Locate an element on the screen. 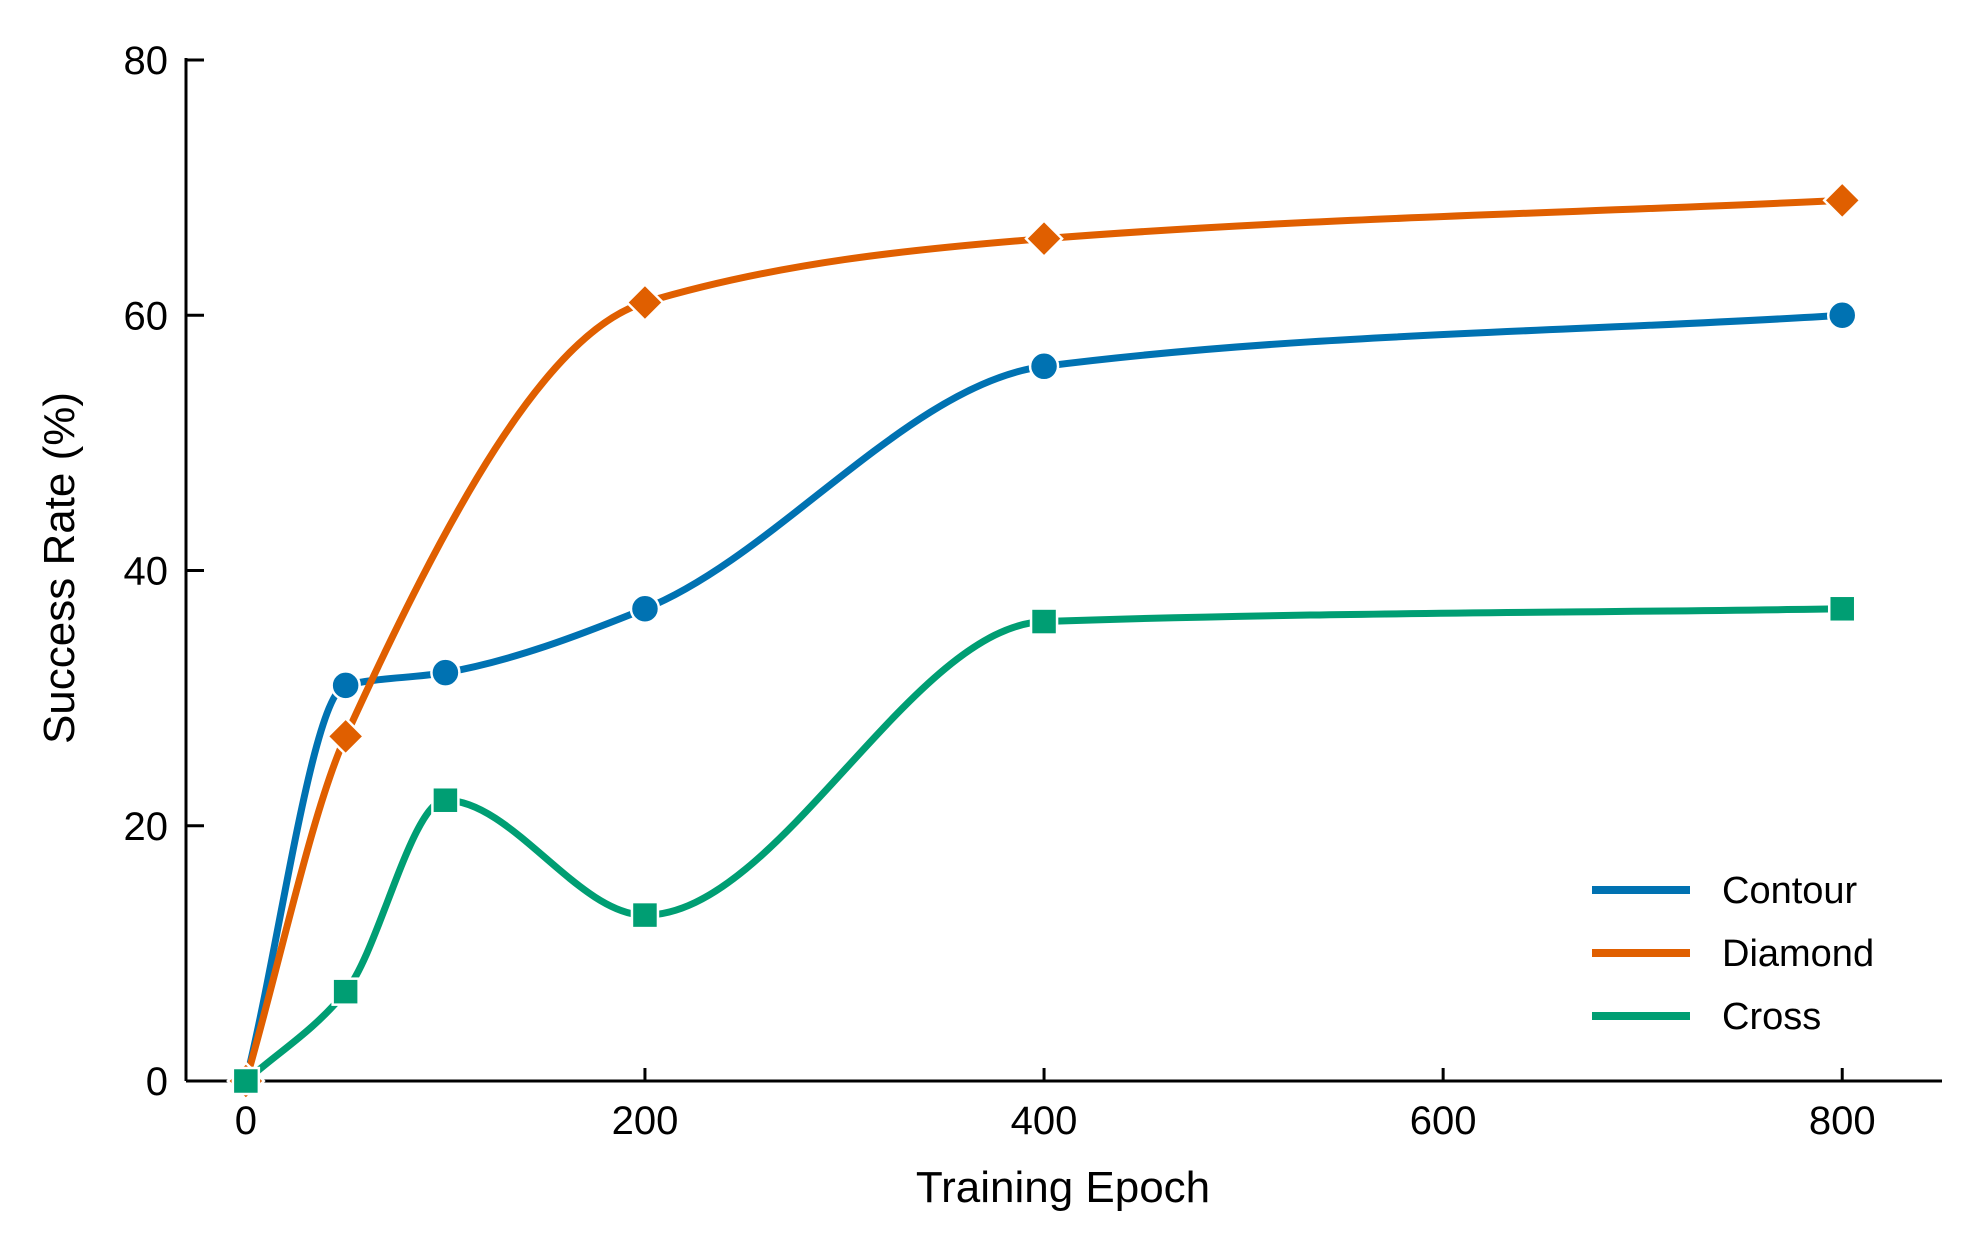 The width and height of the screenshot is (1970, 1253). y-tick-label: 20 is located at coordinates (146, 827).